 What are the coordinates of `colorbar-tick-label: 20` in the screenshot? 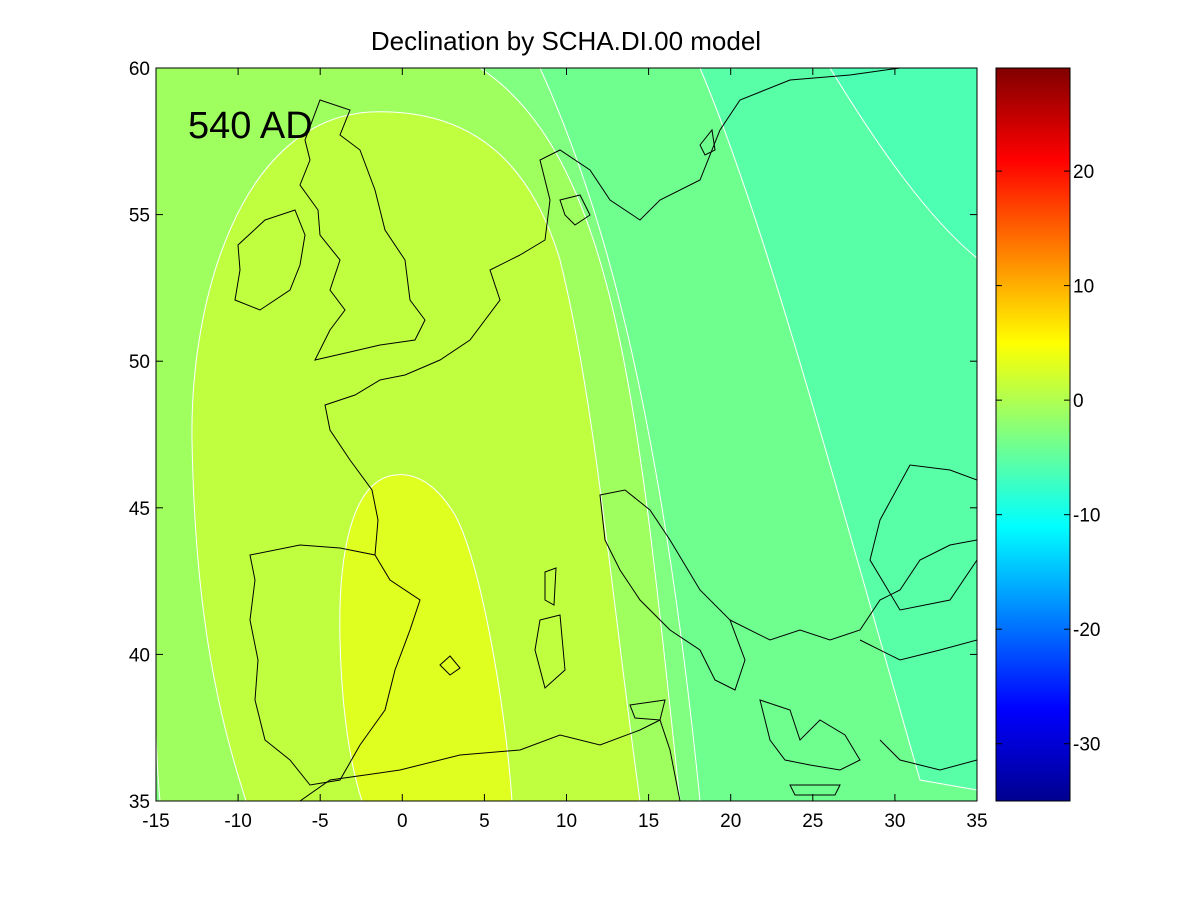 It's located at (1083, 172).